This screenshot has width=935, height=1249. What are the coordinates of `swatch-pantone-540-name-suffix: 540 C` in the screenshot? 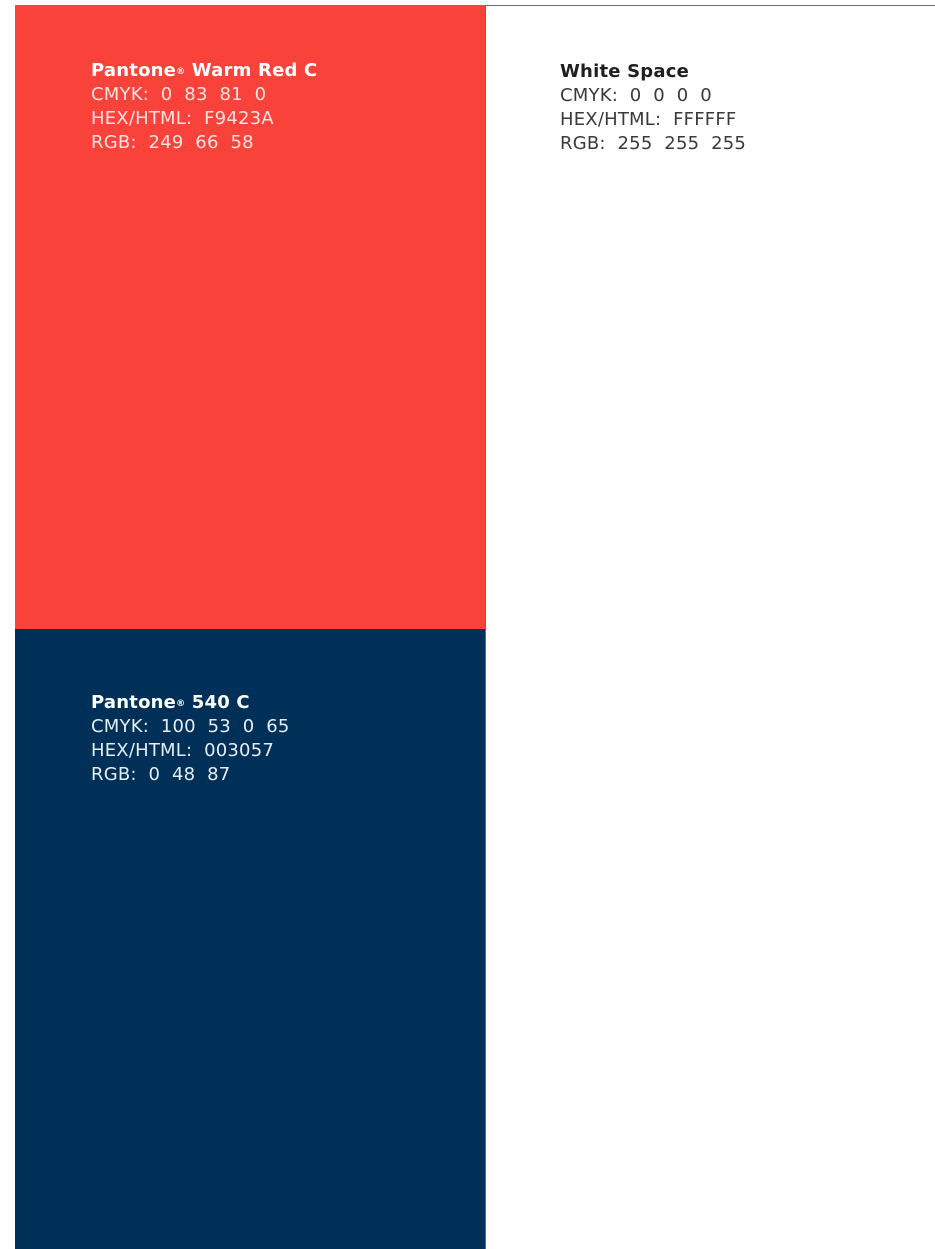 It's located at (217, 702).